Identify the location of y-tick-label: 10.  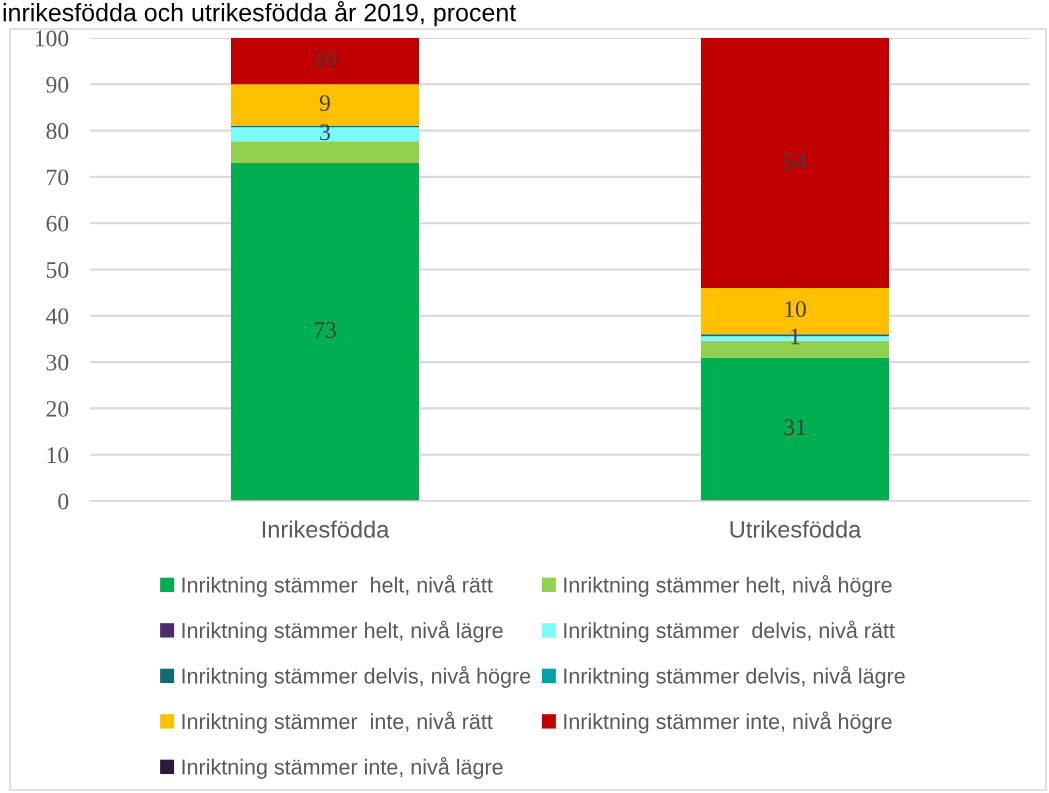
(58, 455).